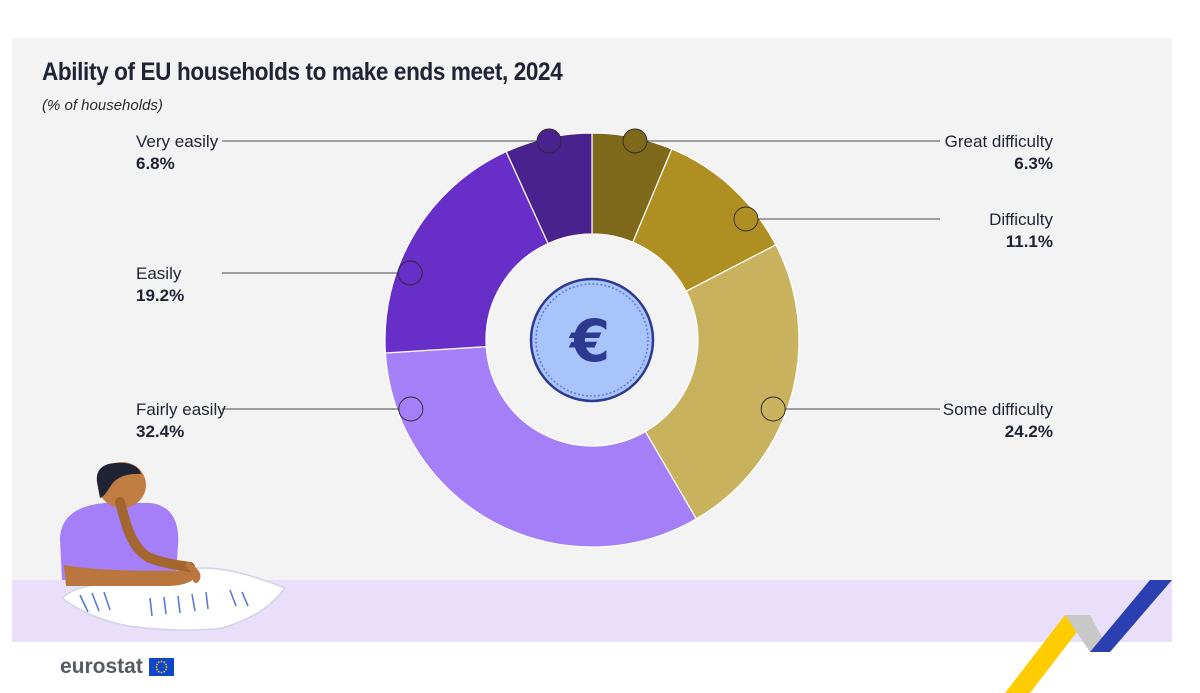  Describe the element at coordinates (998, 409) in the screenshot. I see `label-some-difficulty: Some difficulty` at that location.